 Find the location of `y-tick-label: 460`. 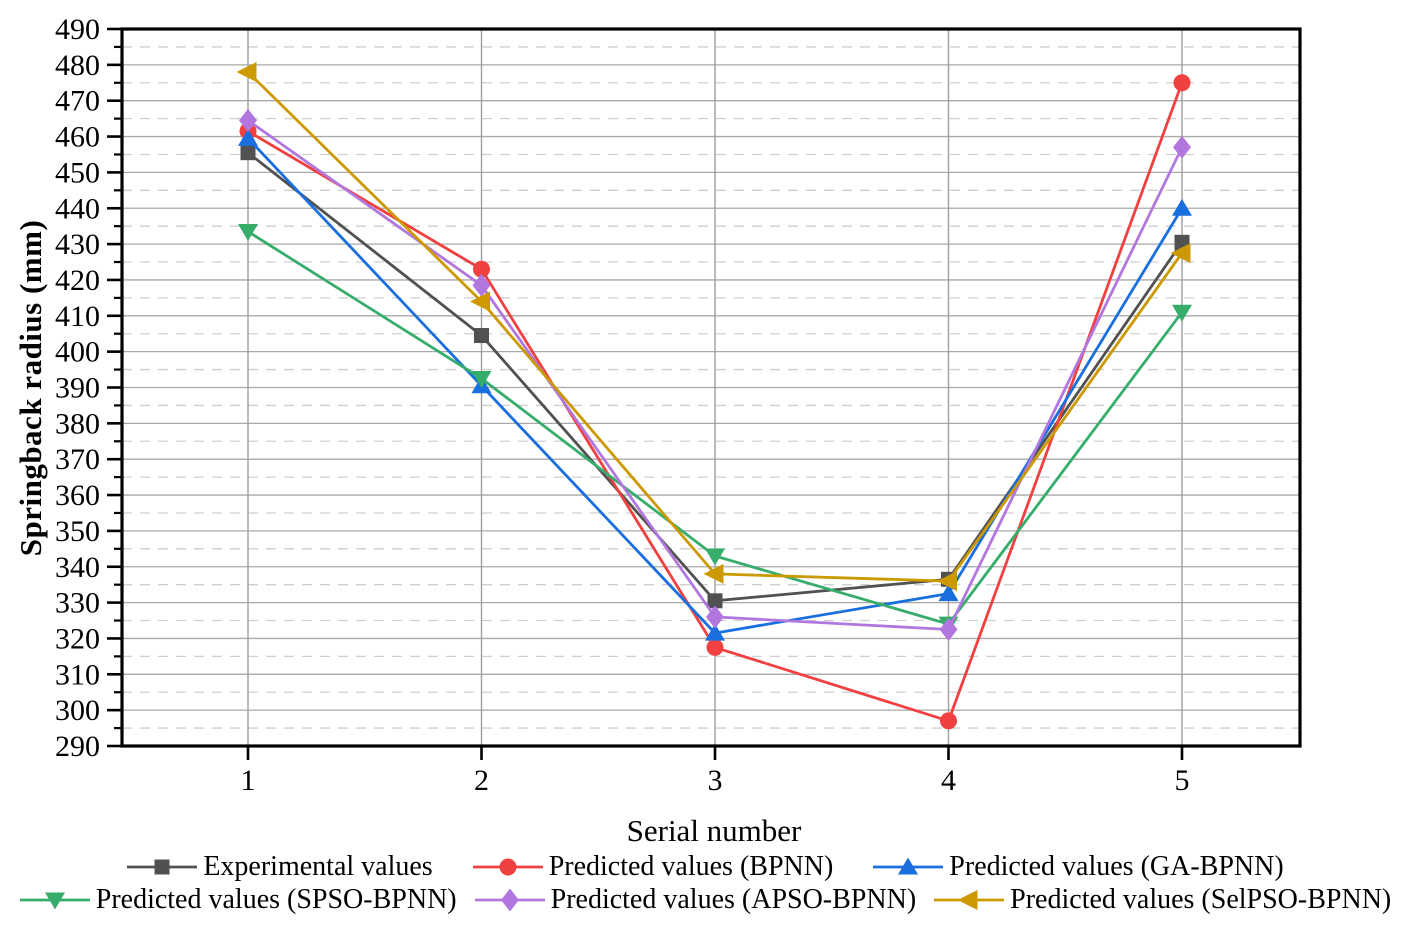

y-tick-label: 460 is located at coordinates (77, 137).